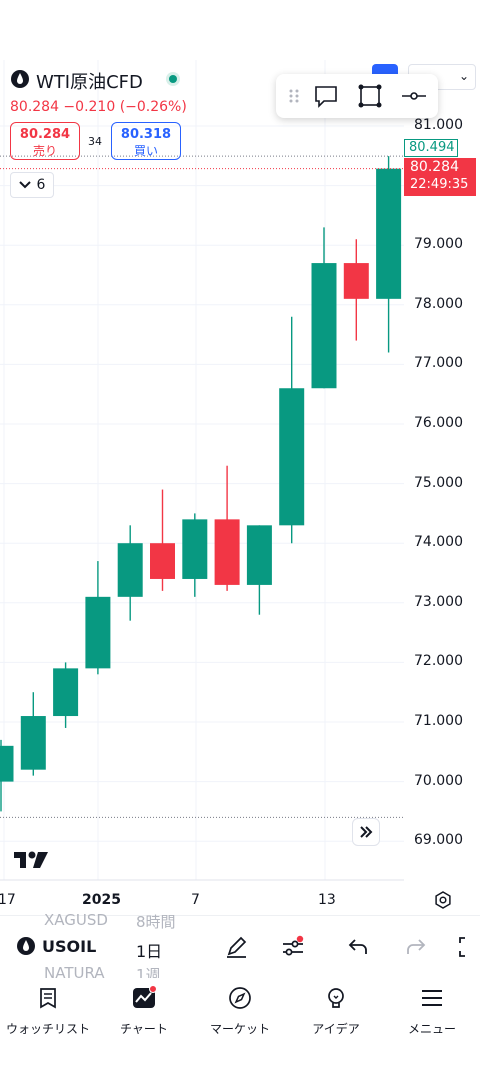  I want to click on markets-icon, so click(240, 998).